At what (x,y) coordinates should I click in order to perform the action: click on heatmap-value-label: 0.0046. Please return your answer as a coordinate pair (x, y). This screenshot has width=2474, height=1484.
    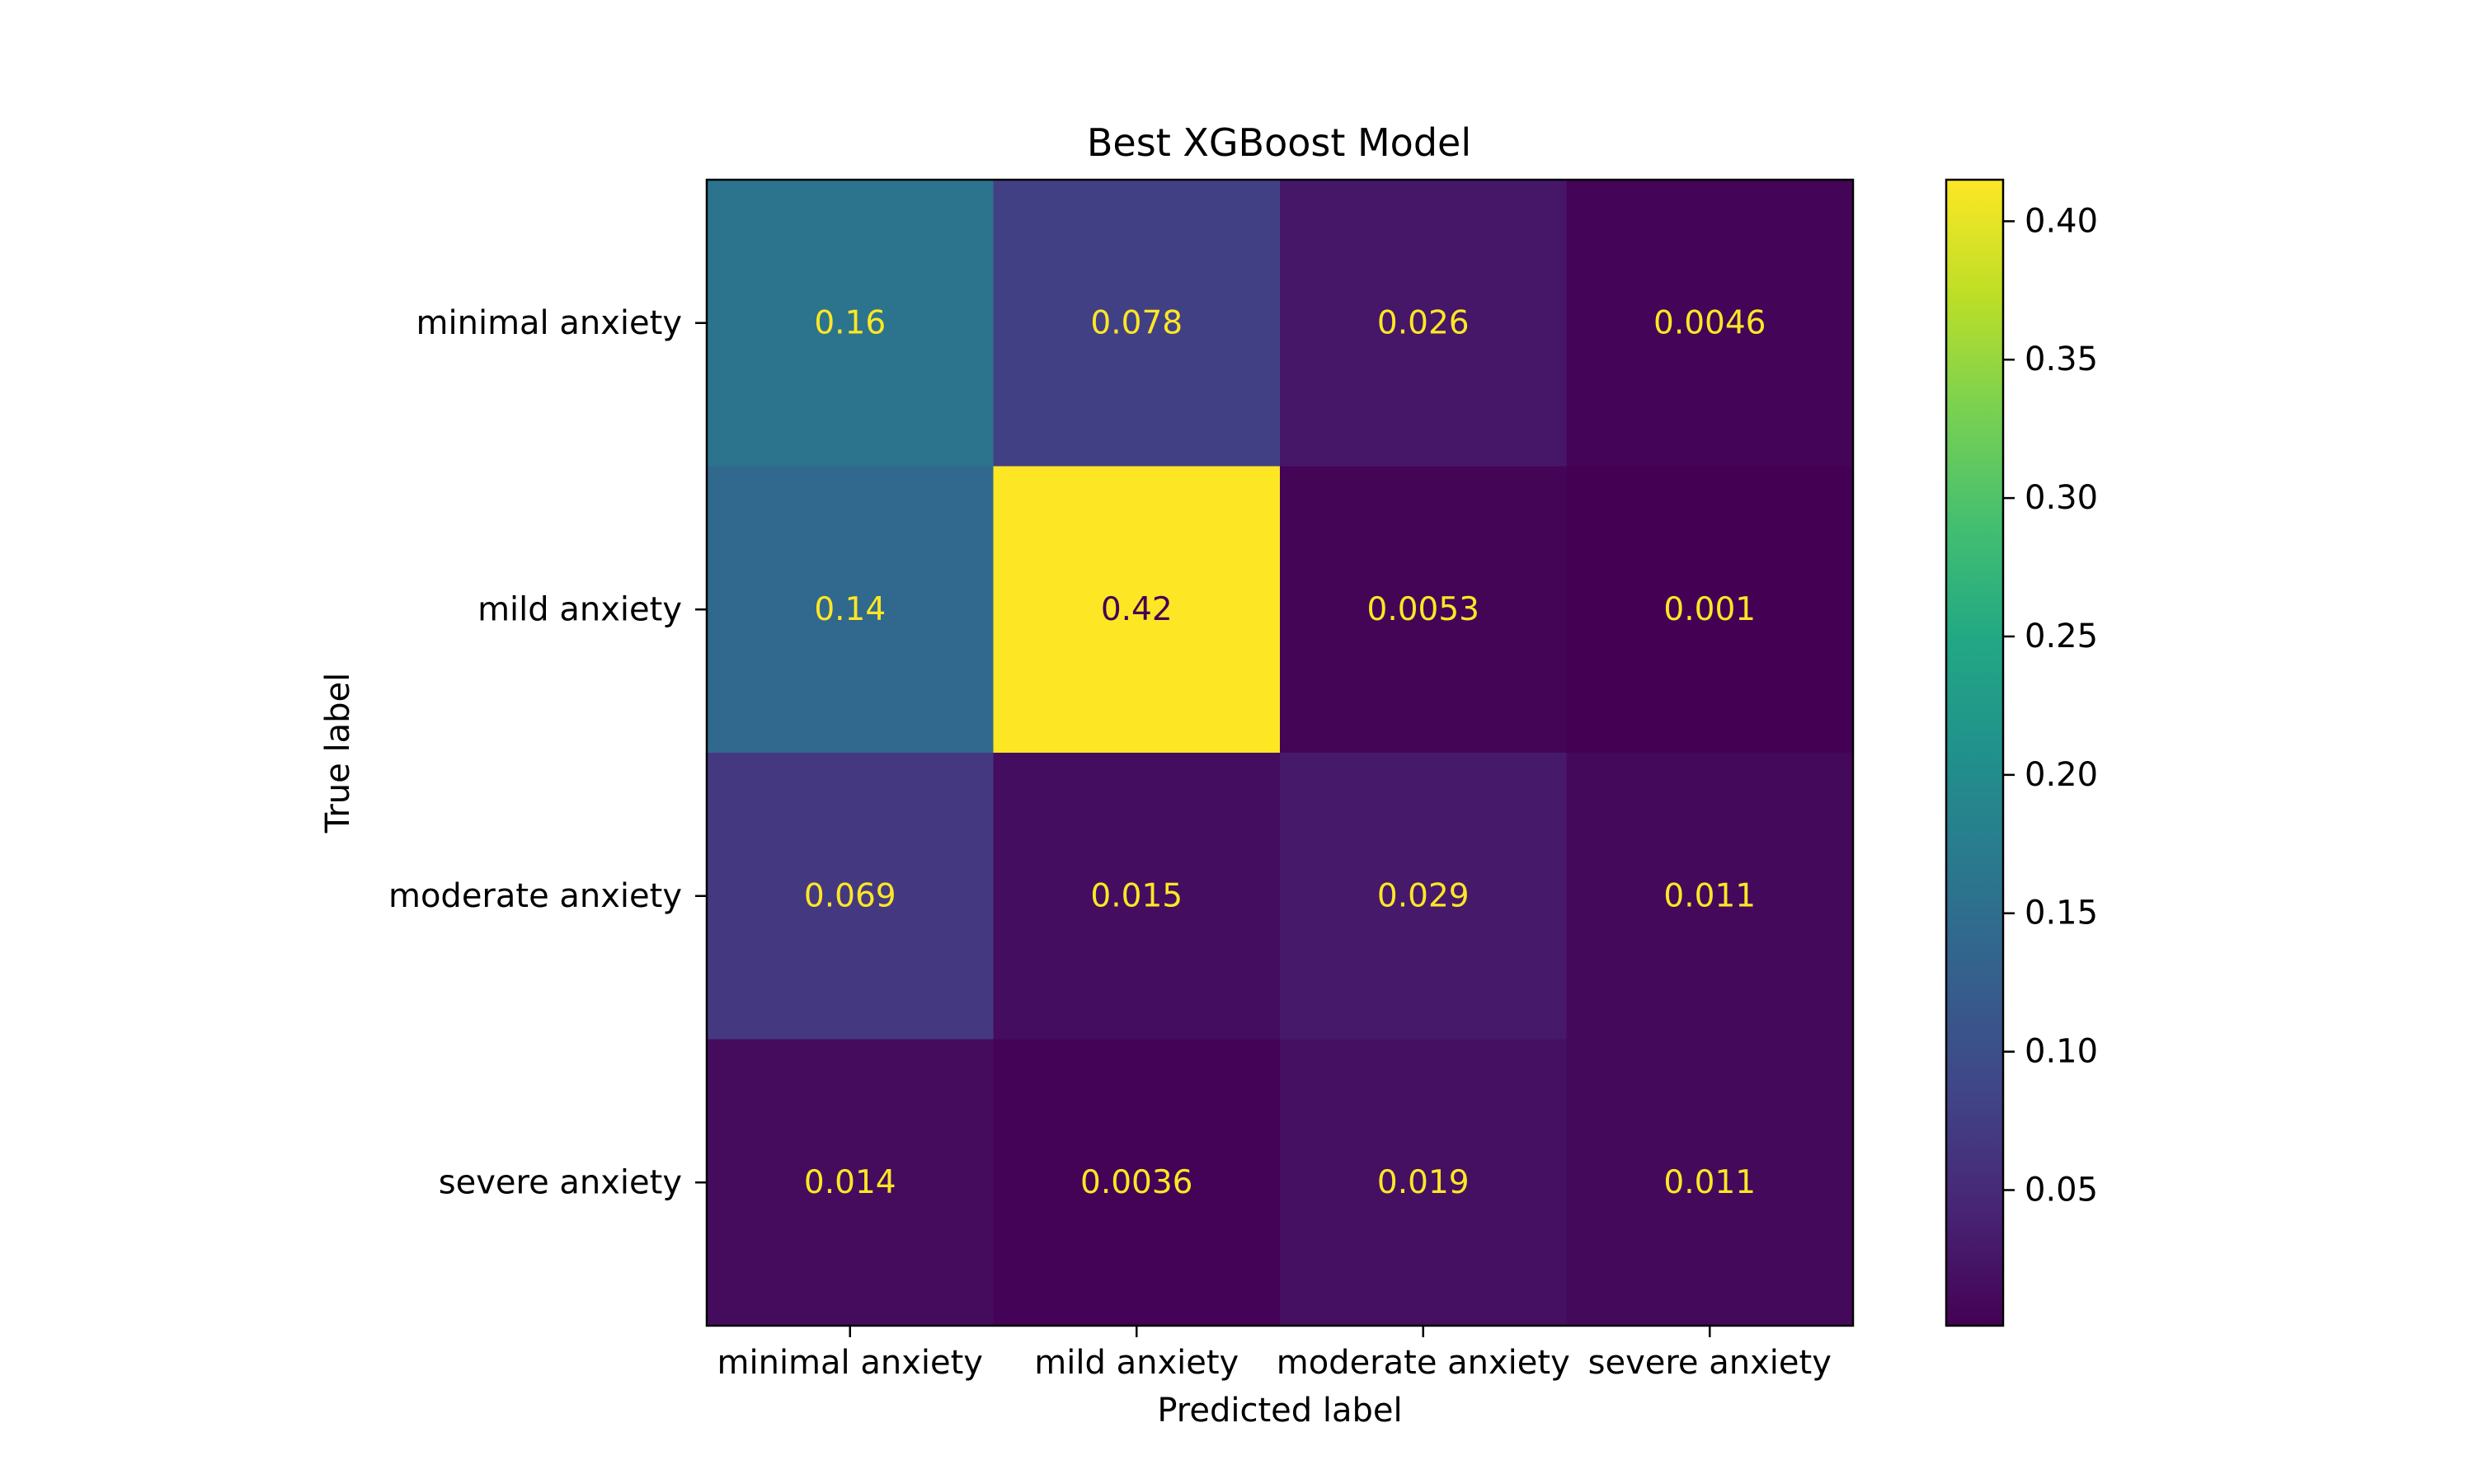
    Looking at the image, I should click on (1709, 322).